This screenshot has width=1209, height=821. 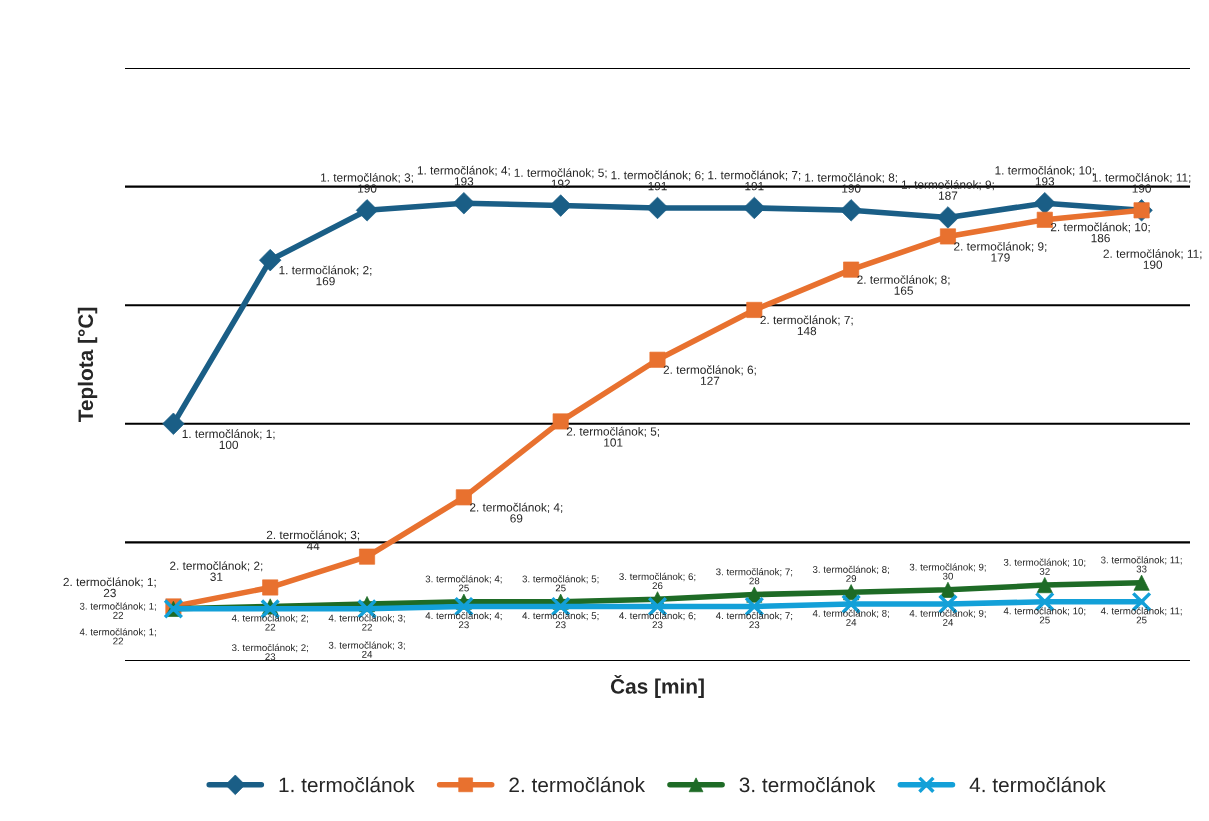 What do you see at coordinates (1000, 251) in the screenshot?
I see `data-label: 2. termočlánok; 9; 179` at bounding box center [1000, 251].